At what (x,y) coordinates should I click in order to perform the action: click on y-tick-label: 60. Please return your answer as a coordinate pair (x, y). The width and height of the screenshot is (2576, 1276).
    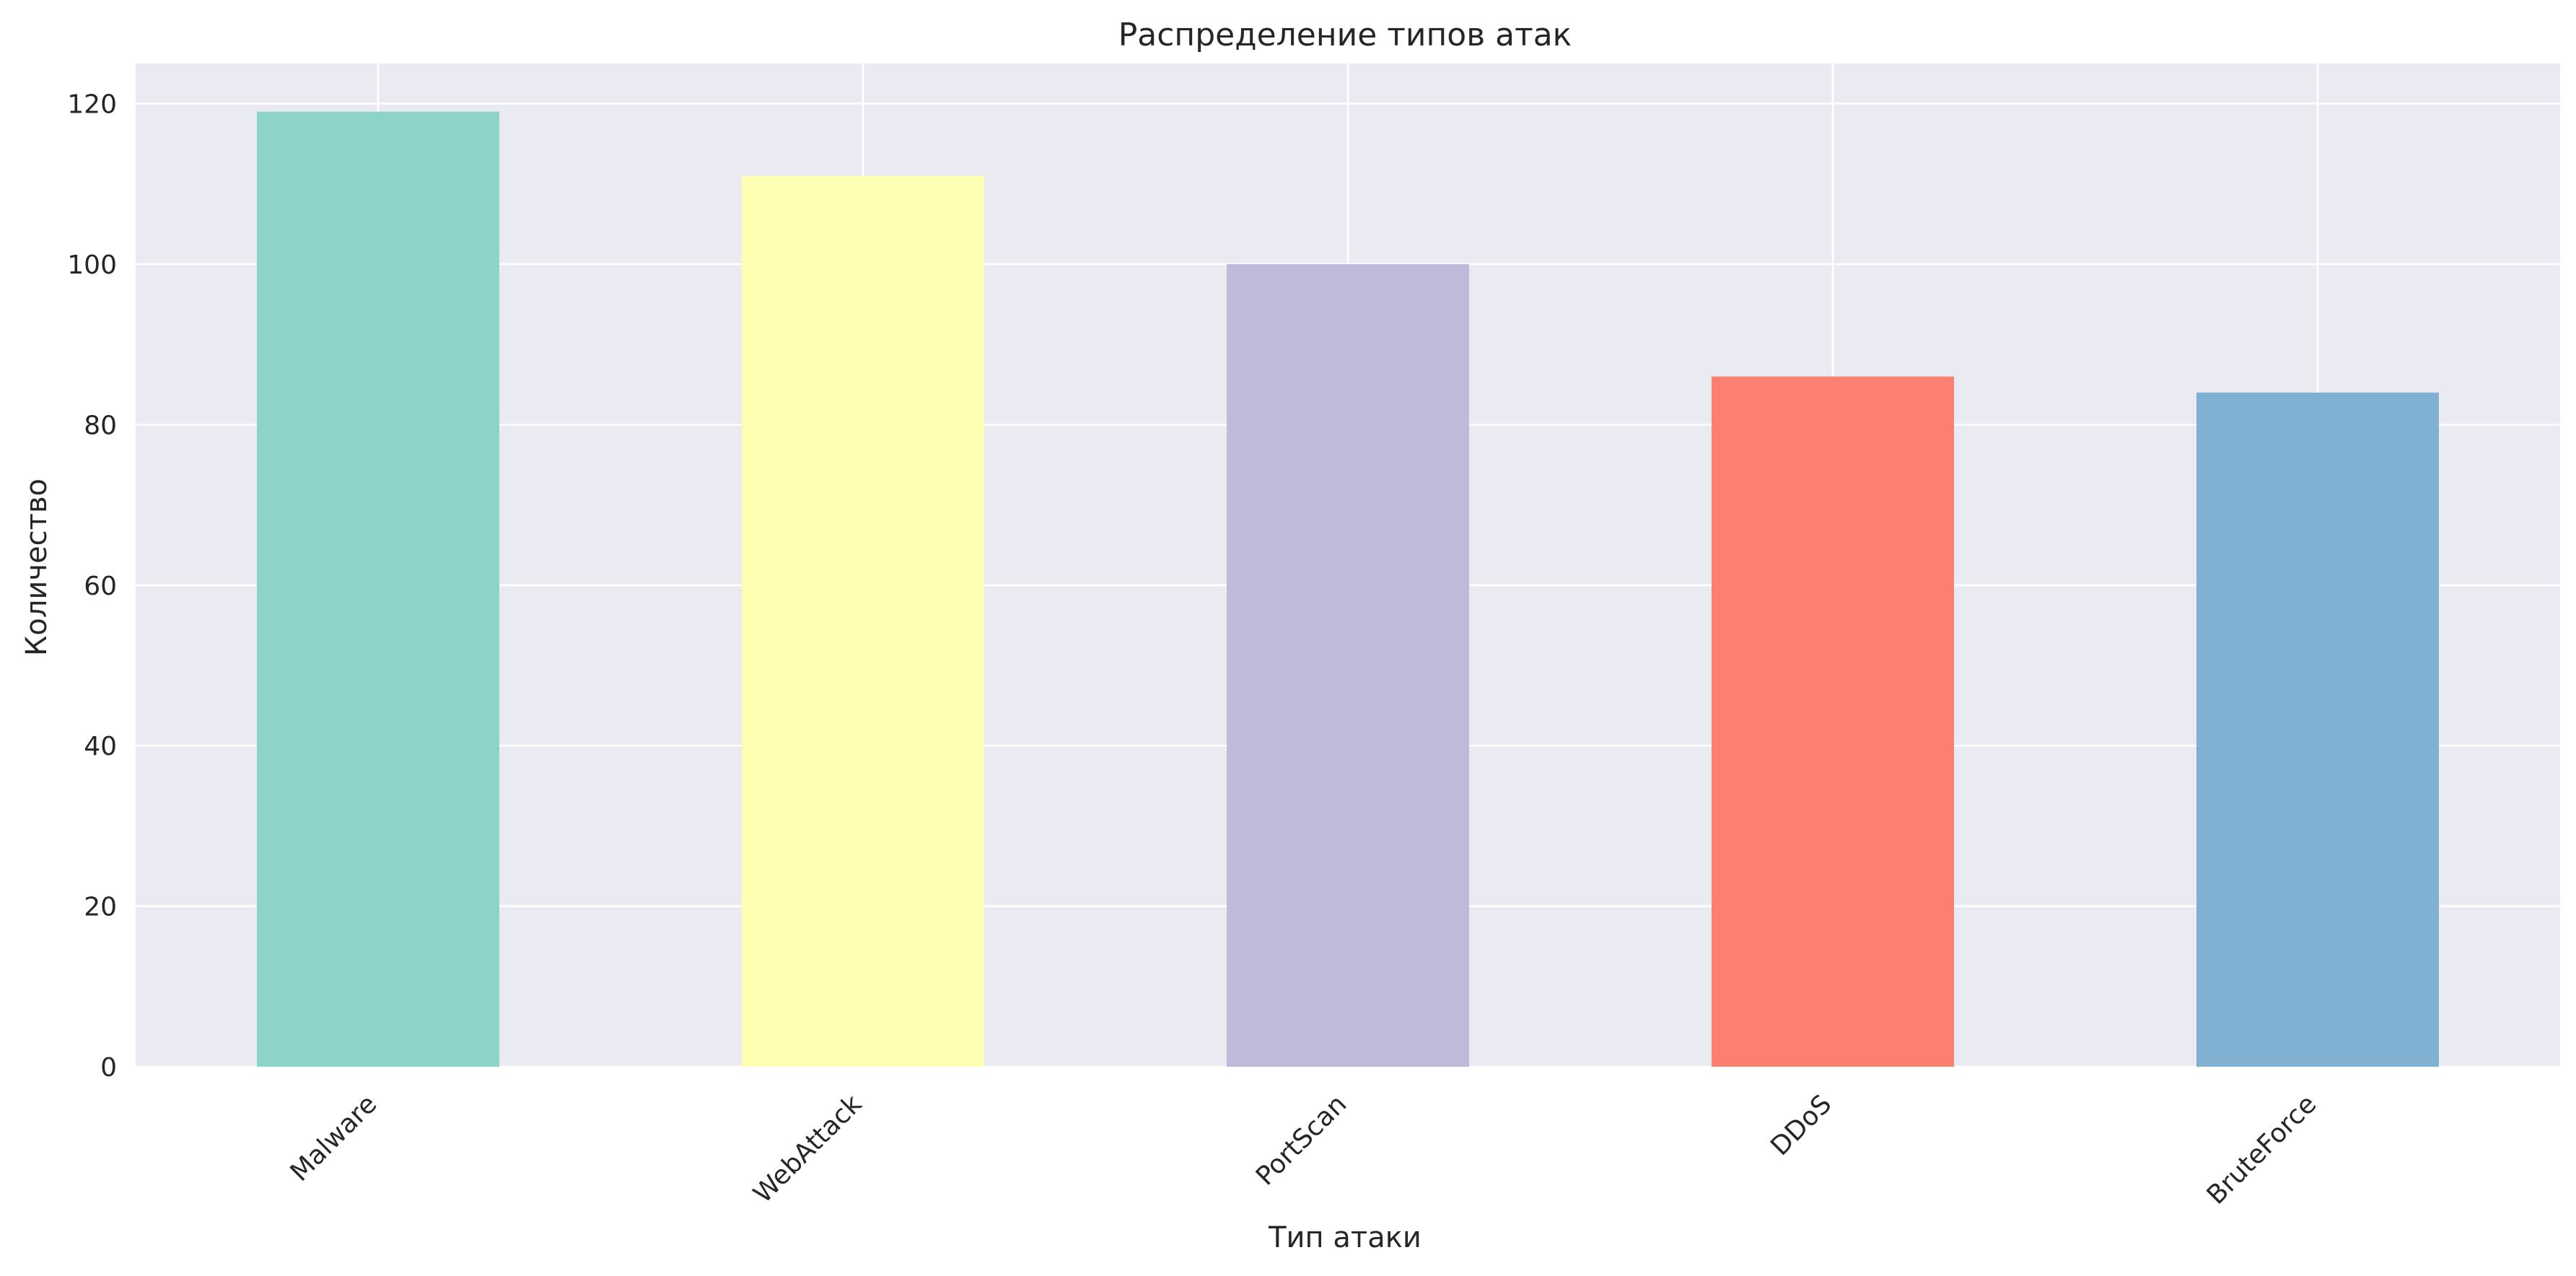
    Looking at the image, I should click on (101, 586).